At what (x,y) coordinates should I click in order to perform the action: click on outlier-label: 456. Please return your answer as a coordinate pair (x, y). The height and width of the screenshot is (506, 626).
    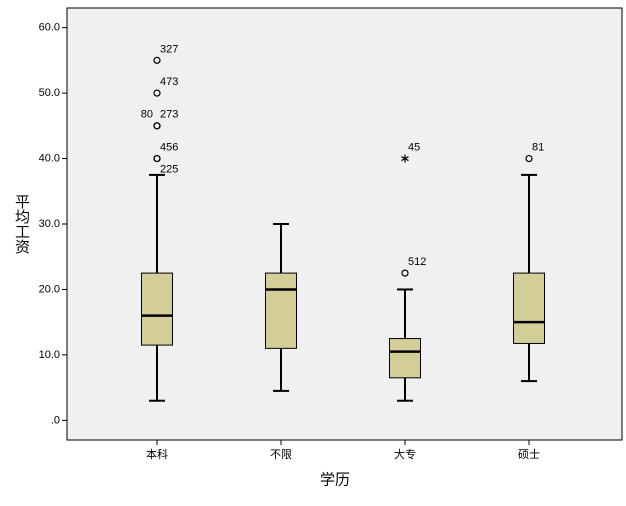
    Looking at the image, I should click on (169, 147).